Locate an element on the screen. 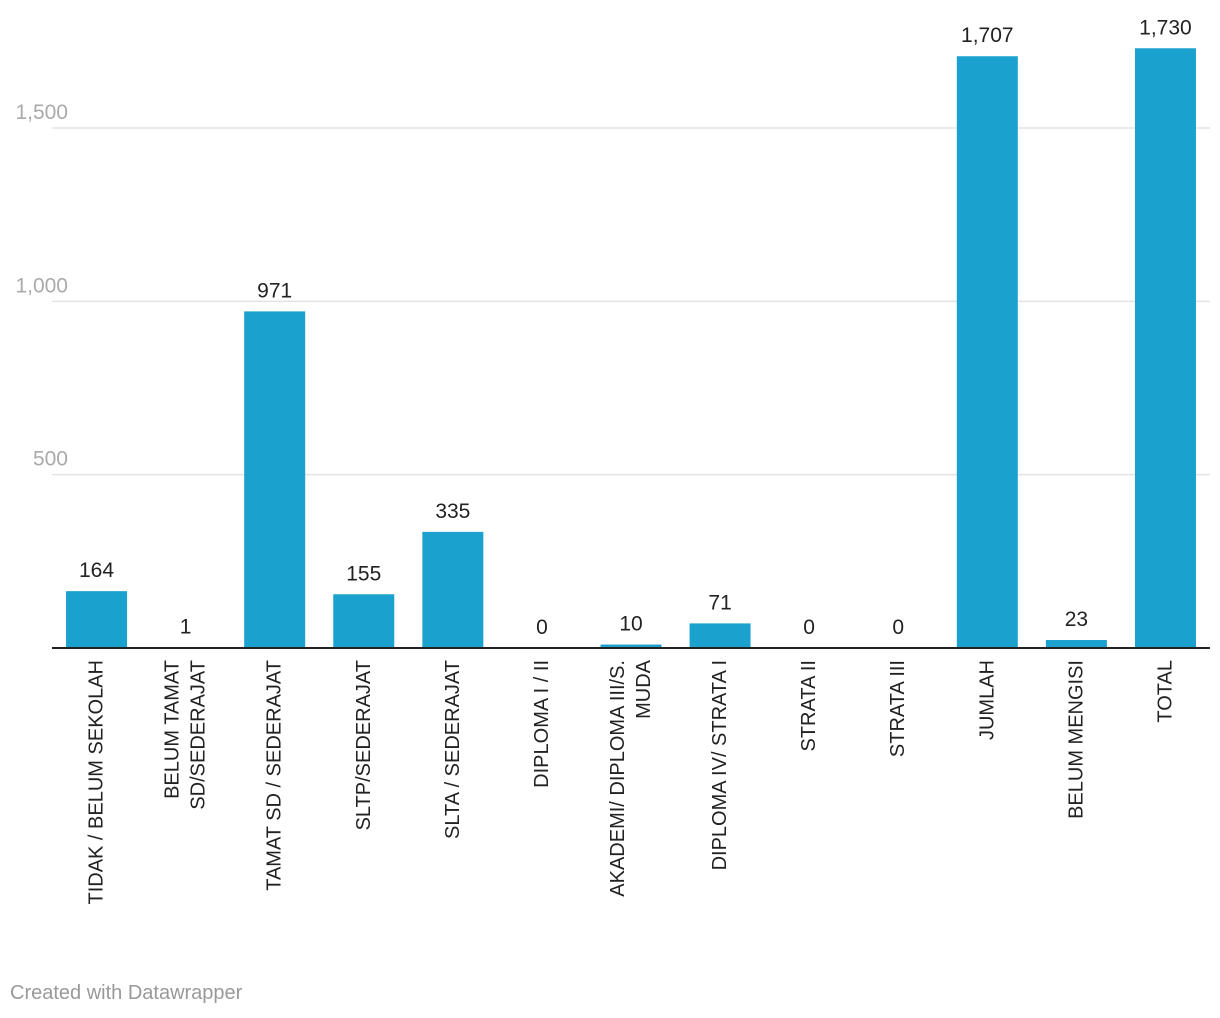 The height and width of the screenshot is (1018, 1220). x-tick-label-line: BELUM TAMAT is located at coordinates (173, 729).